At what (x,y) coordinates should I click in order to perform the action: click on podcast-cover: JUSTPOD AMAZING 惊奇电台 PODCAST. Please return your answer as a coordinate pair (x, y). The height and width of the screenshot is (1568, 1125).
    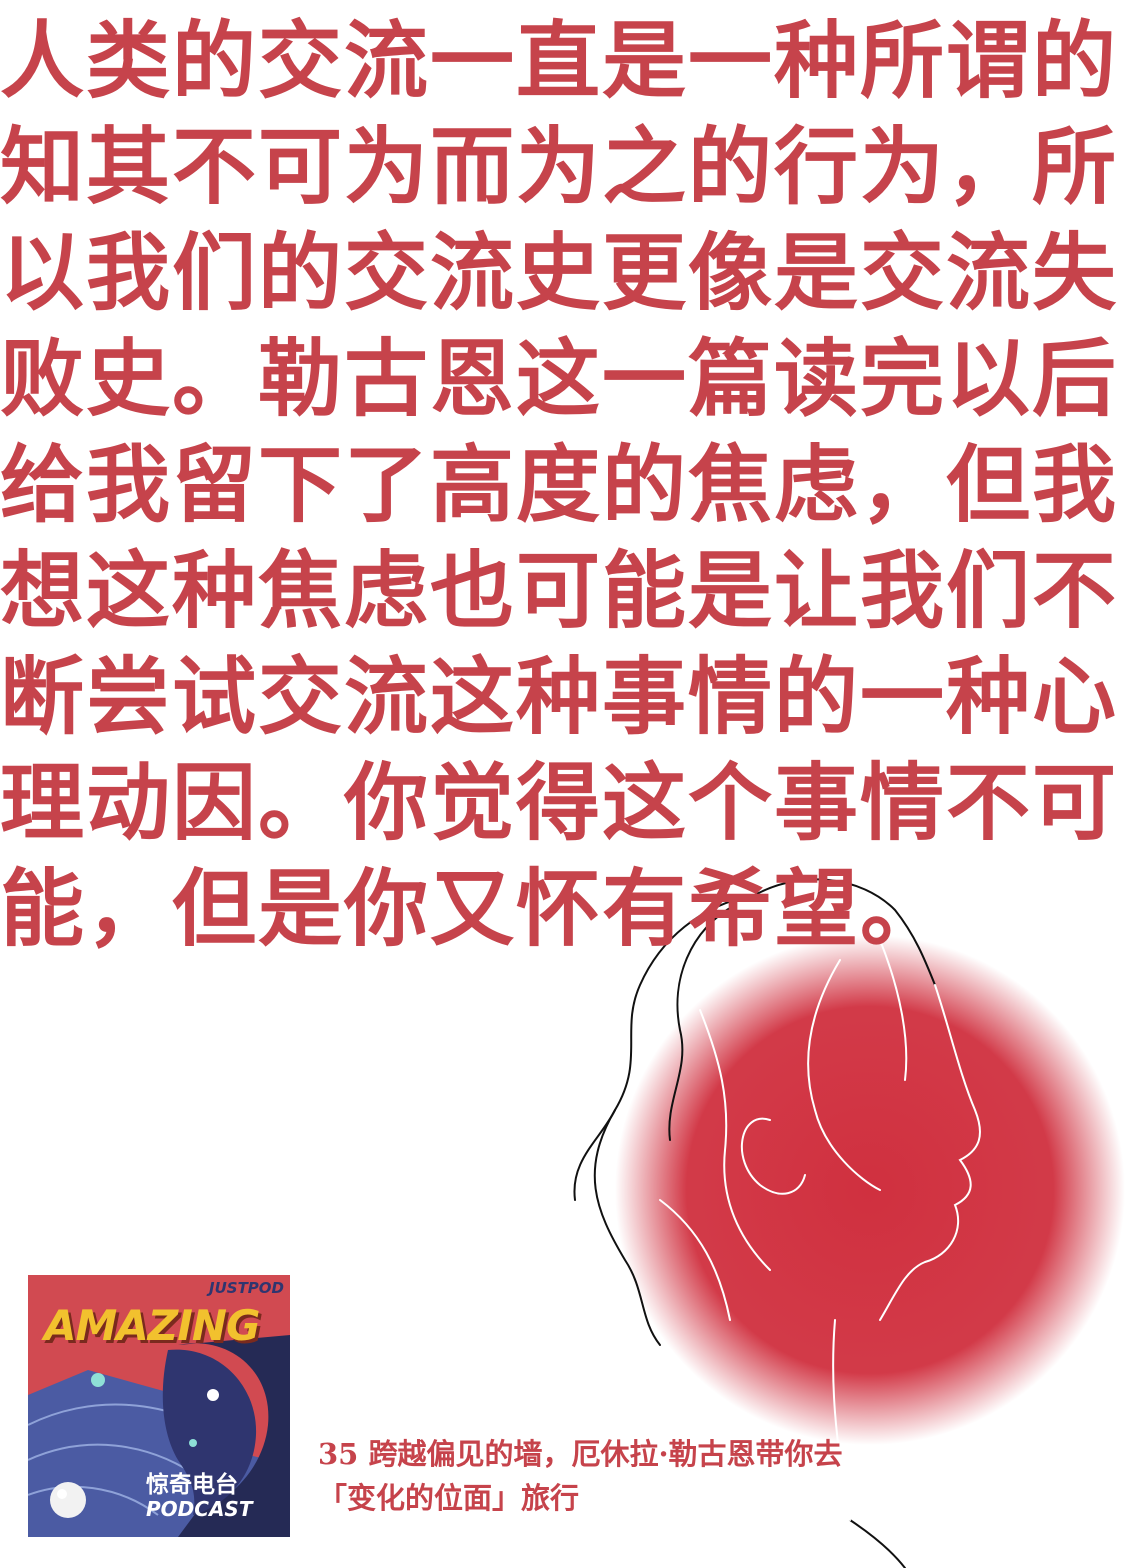
    Looking at the image, I should click on (159, 1406).